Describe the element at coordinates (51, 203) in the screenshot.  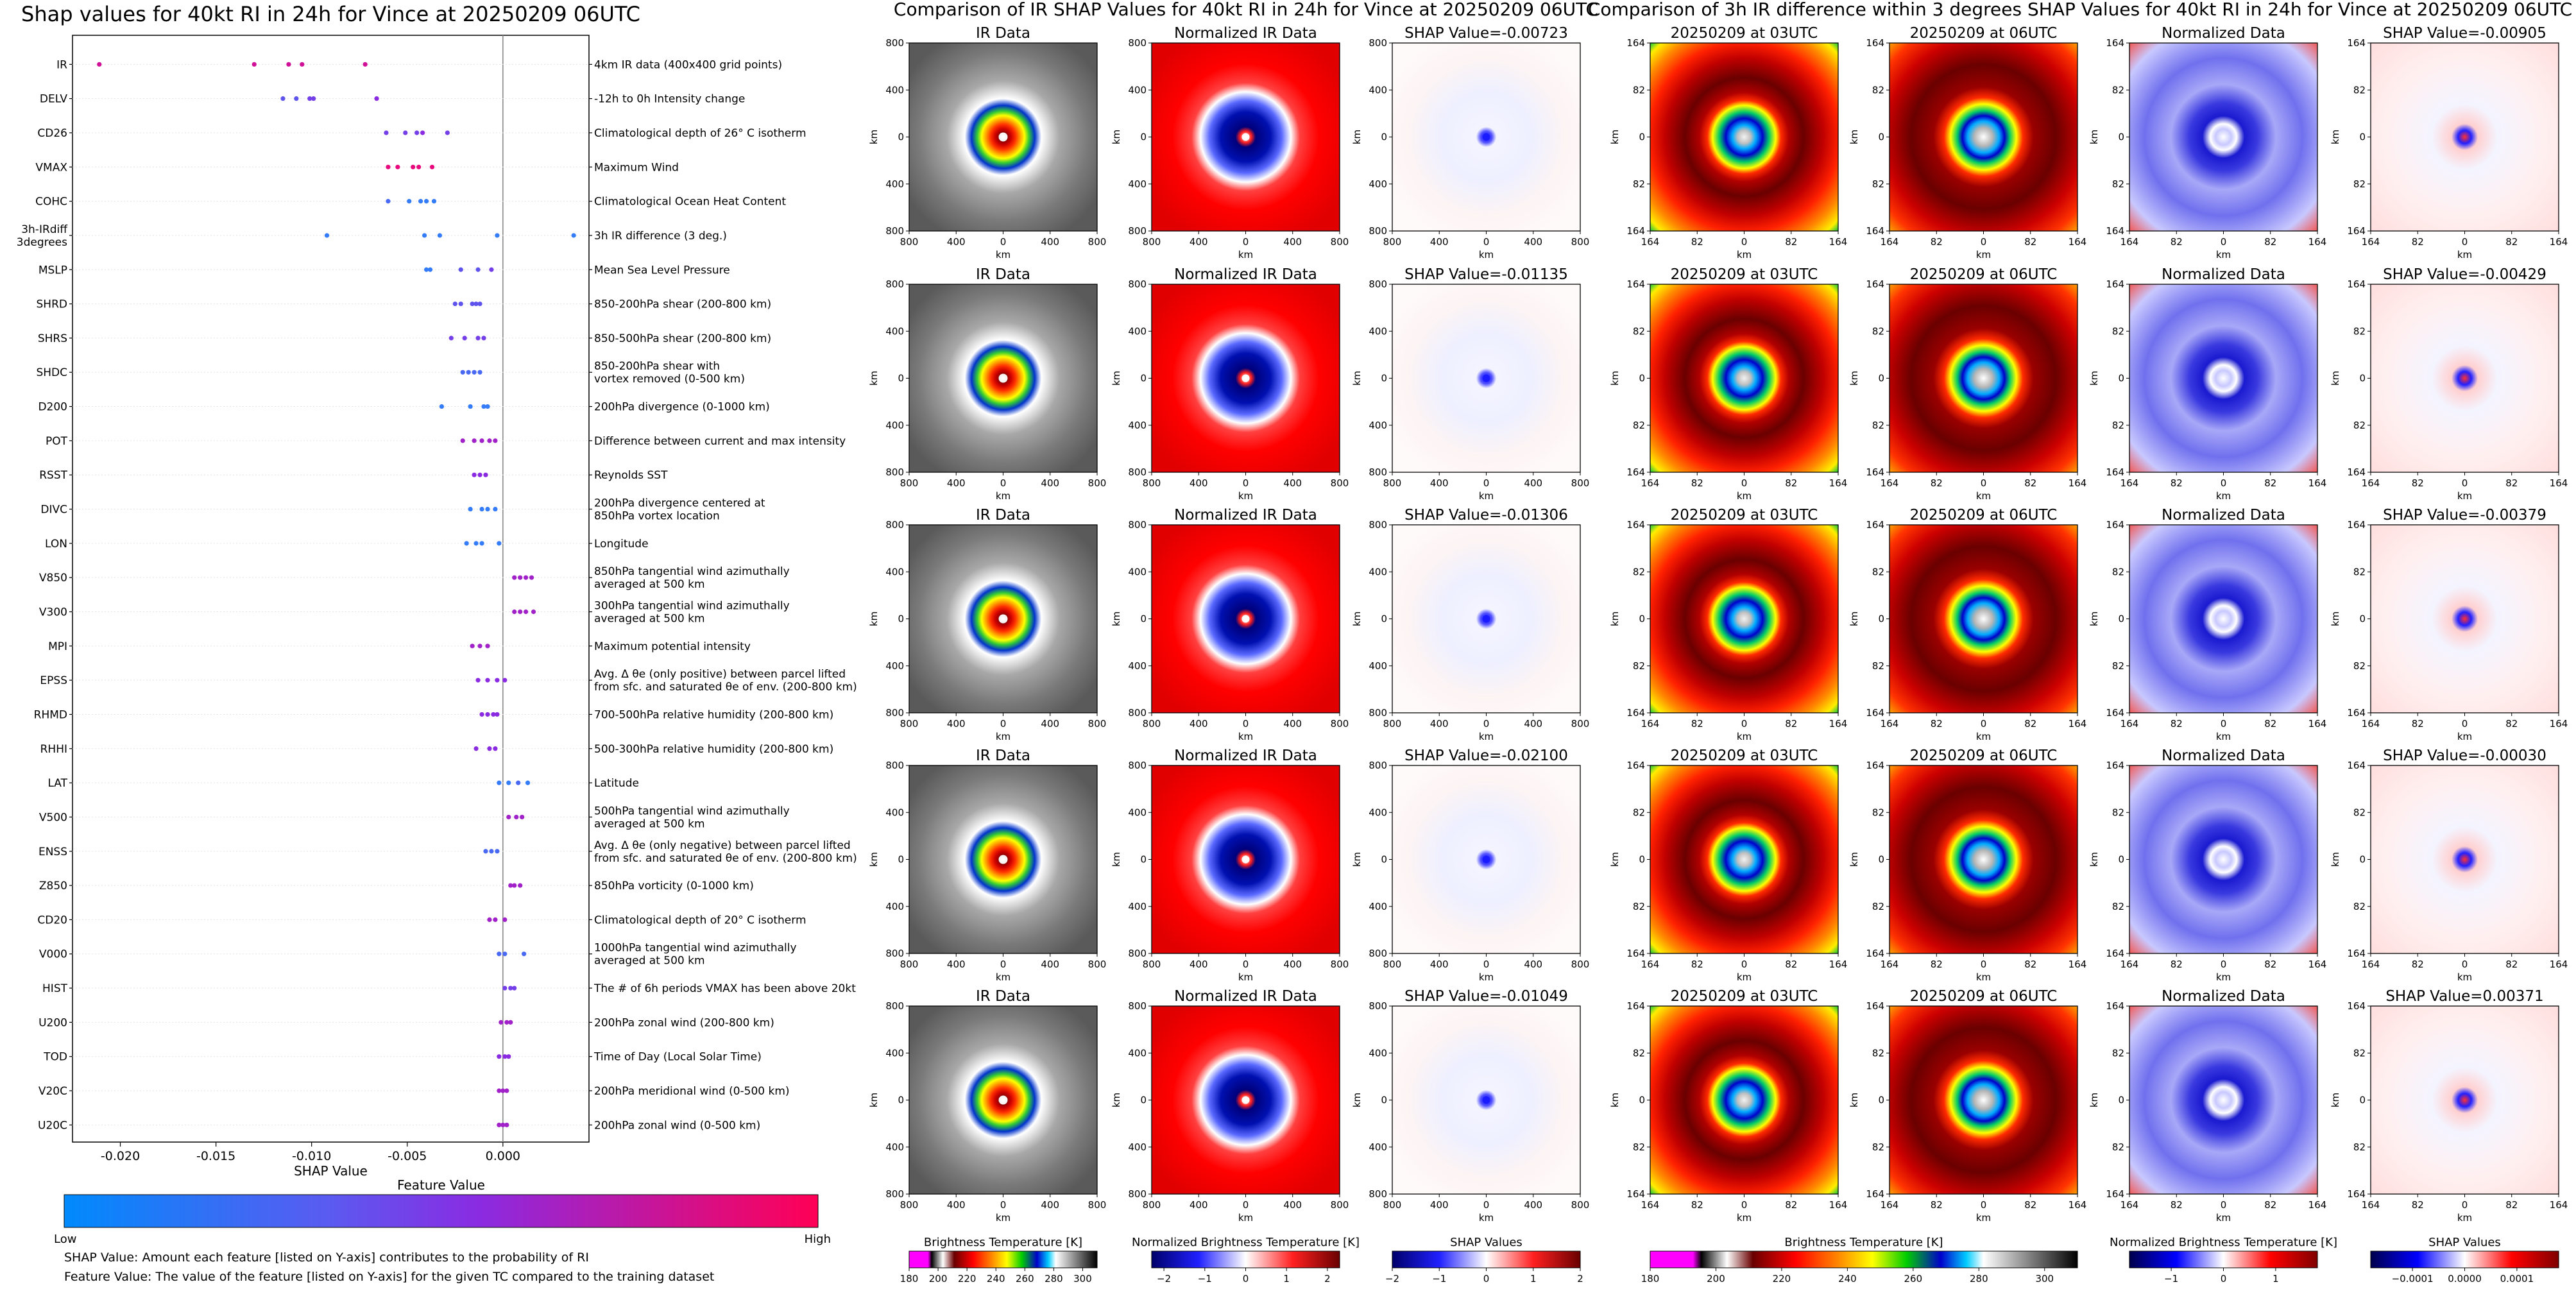
I see `feature-label-line: COHC` at that location.